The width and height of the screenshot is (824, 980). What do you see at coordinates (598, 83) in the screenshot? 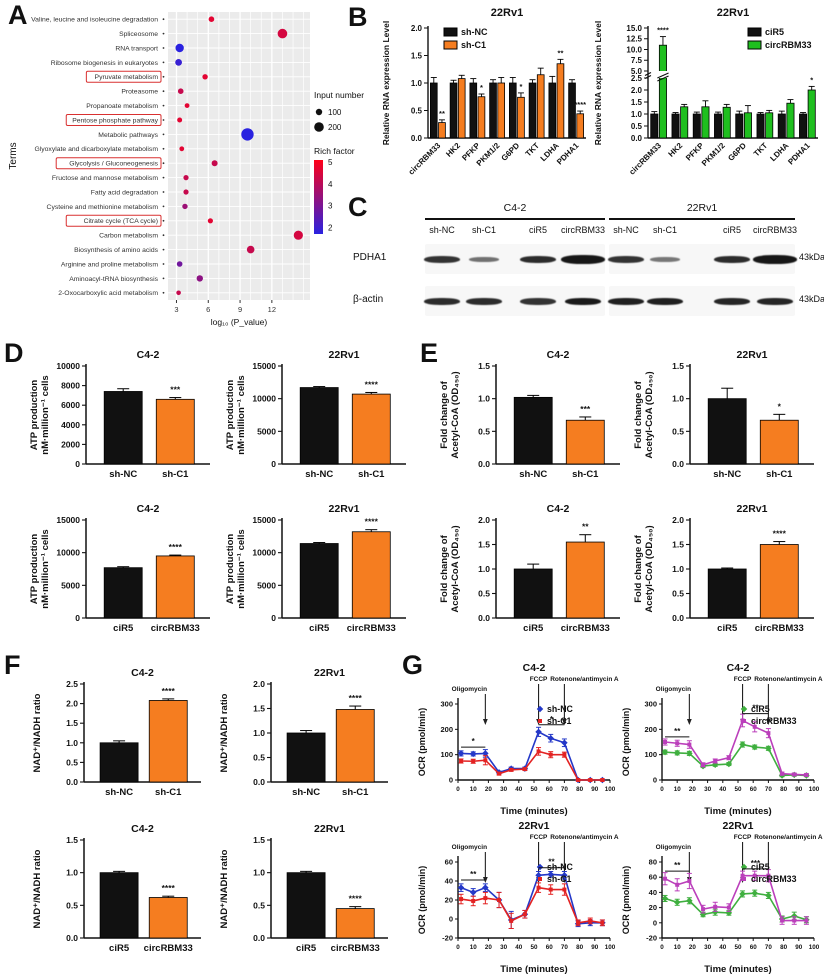
I see `svg-text: Relative RNA expression Level` at bounding box center [598, 83].